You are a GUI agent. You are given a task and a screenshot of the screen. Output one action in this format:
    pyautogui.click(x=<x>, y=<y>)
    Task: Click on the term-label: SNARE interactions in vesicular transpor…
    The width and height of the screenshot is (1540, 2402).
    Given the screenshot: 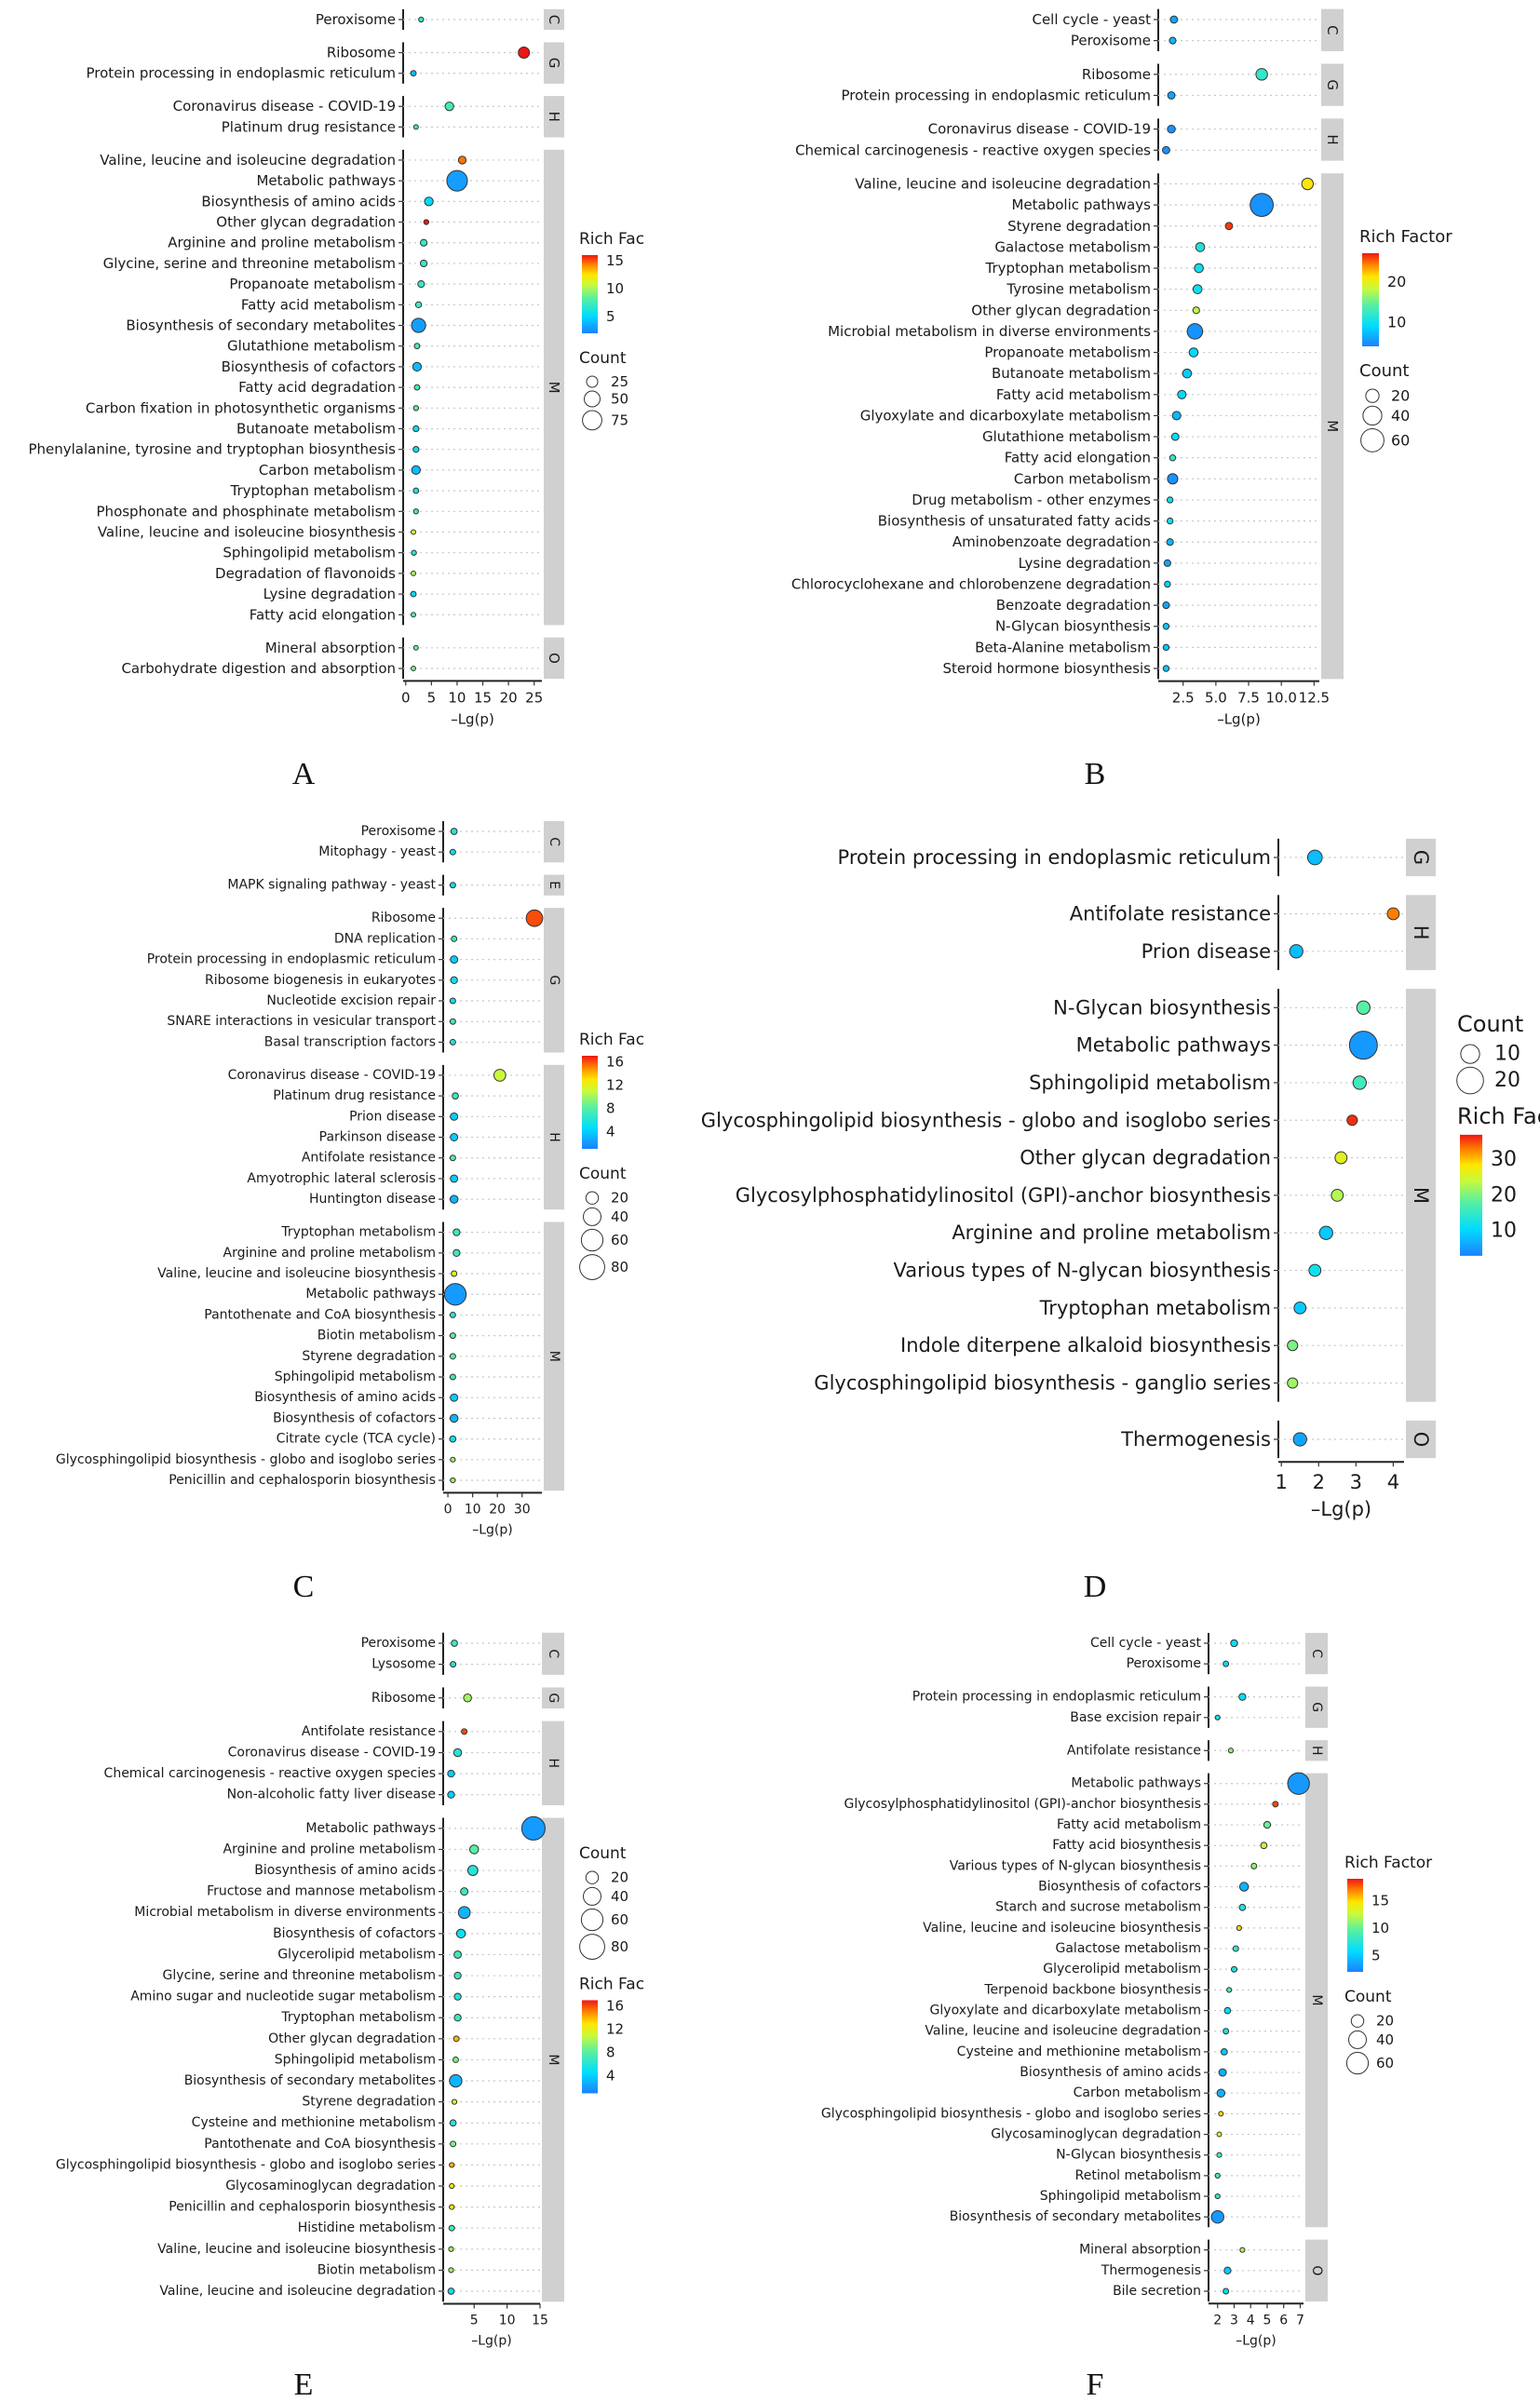 What is the action you would take?
    pyautogui.click(x=302, y=1021)
    